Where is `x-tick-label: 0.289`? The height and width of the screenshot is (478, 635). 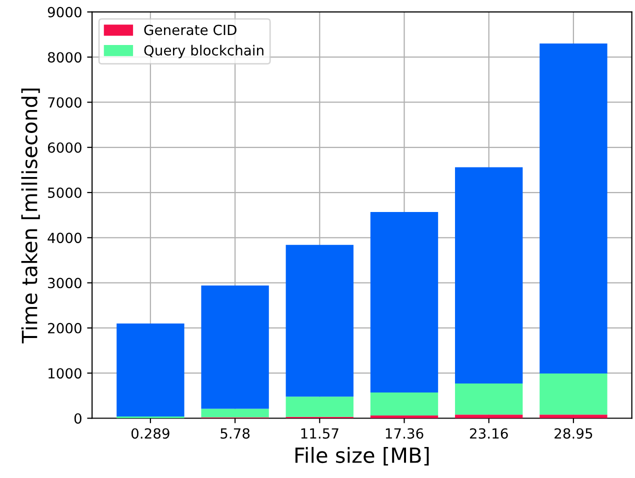
x-tick-label: 0.289 is located at coordinates (150, 433).